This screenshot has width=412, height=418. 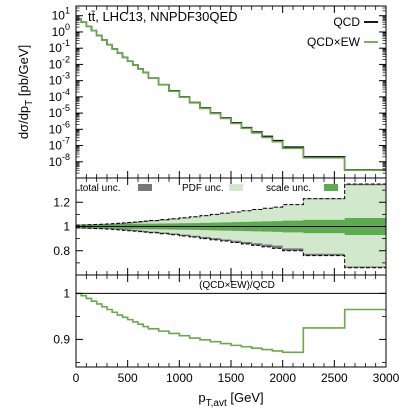 What do you see at coordinates (61, 14) in the screenshot?
I see `y-tick-label: 10¹` at bounding box center [61, 14].